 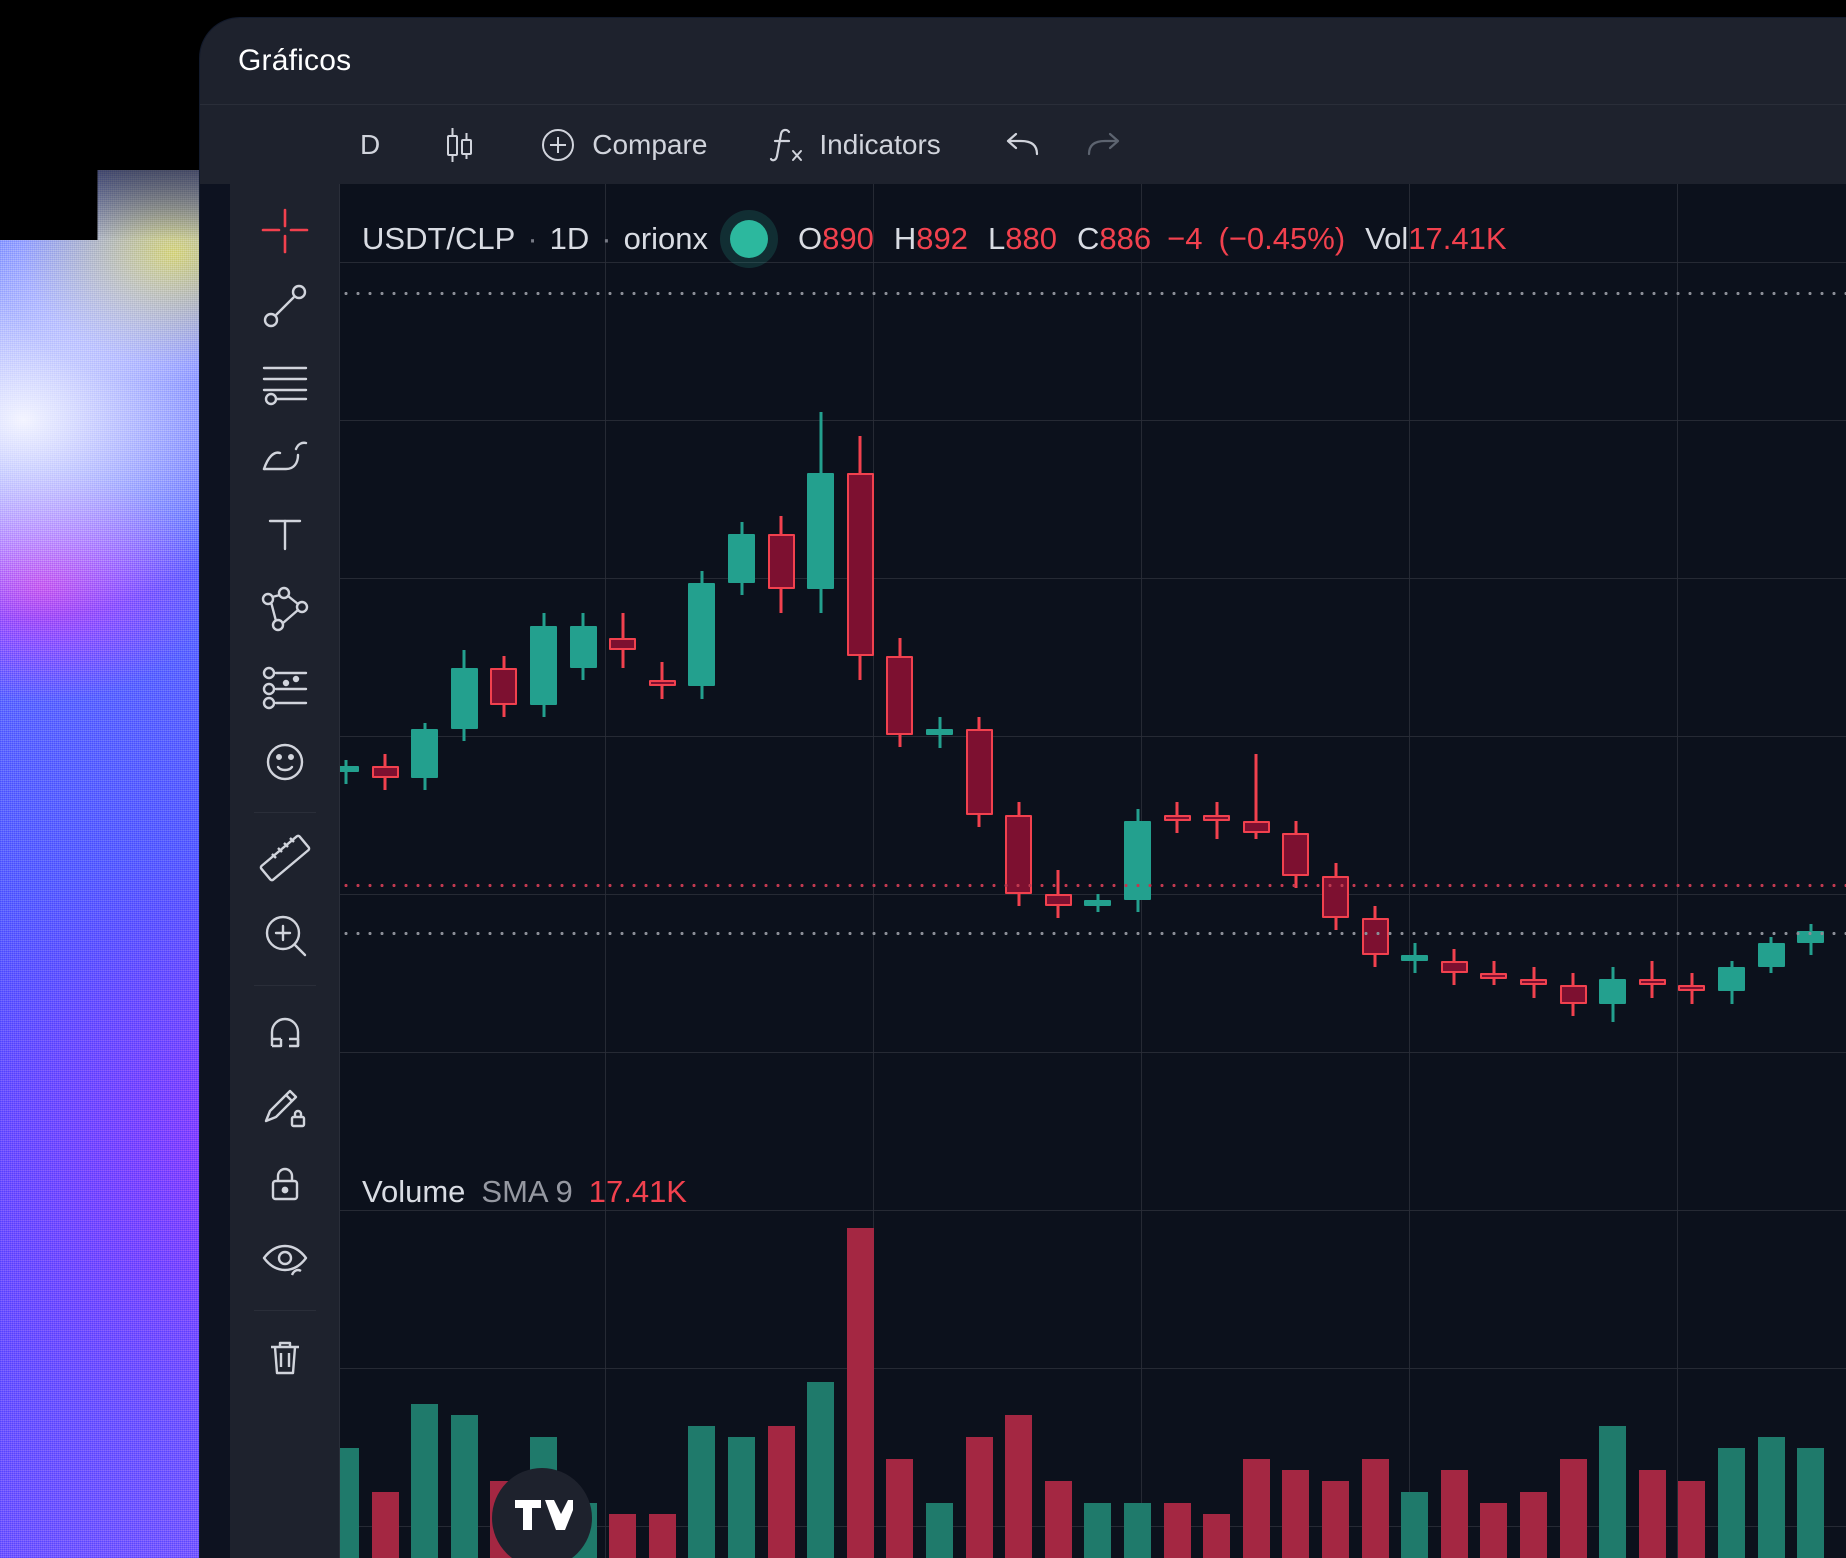 I want to click on sidebar-item-zoom-in, so click(x=285, y=937).